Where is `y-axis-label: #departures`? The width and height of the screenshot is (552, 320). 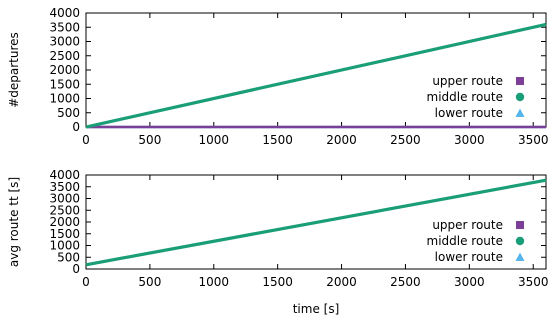 y-axis-label: #departures is located at coordinates (14, 70).